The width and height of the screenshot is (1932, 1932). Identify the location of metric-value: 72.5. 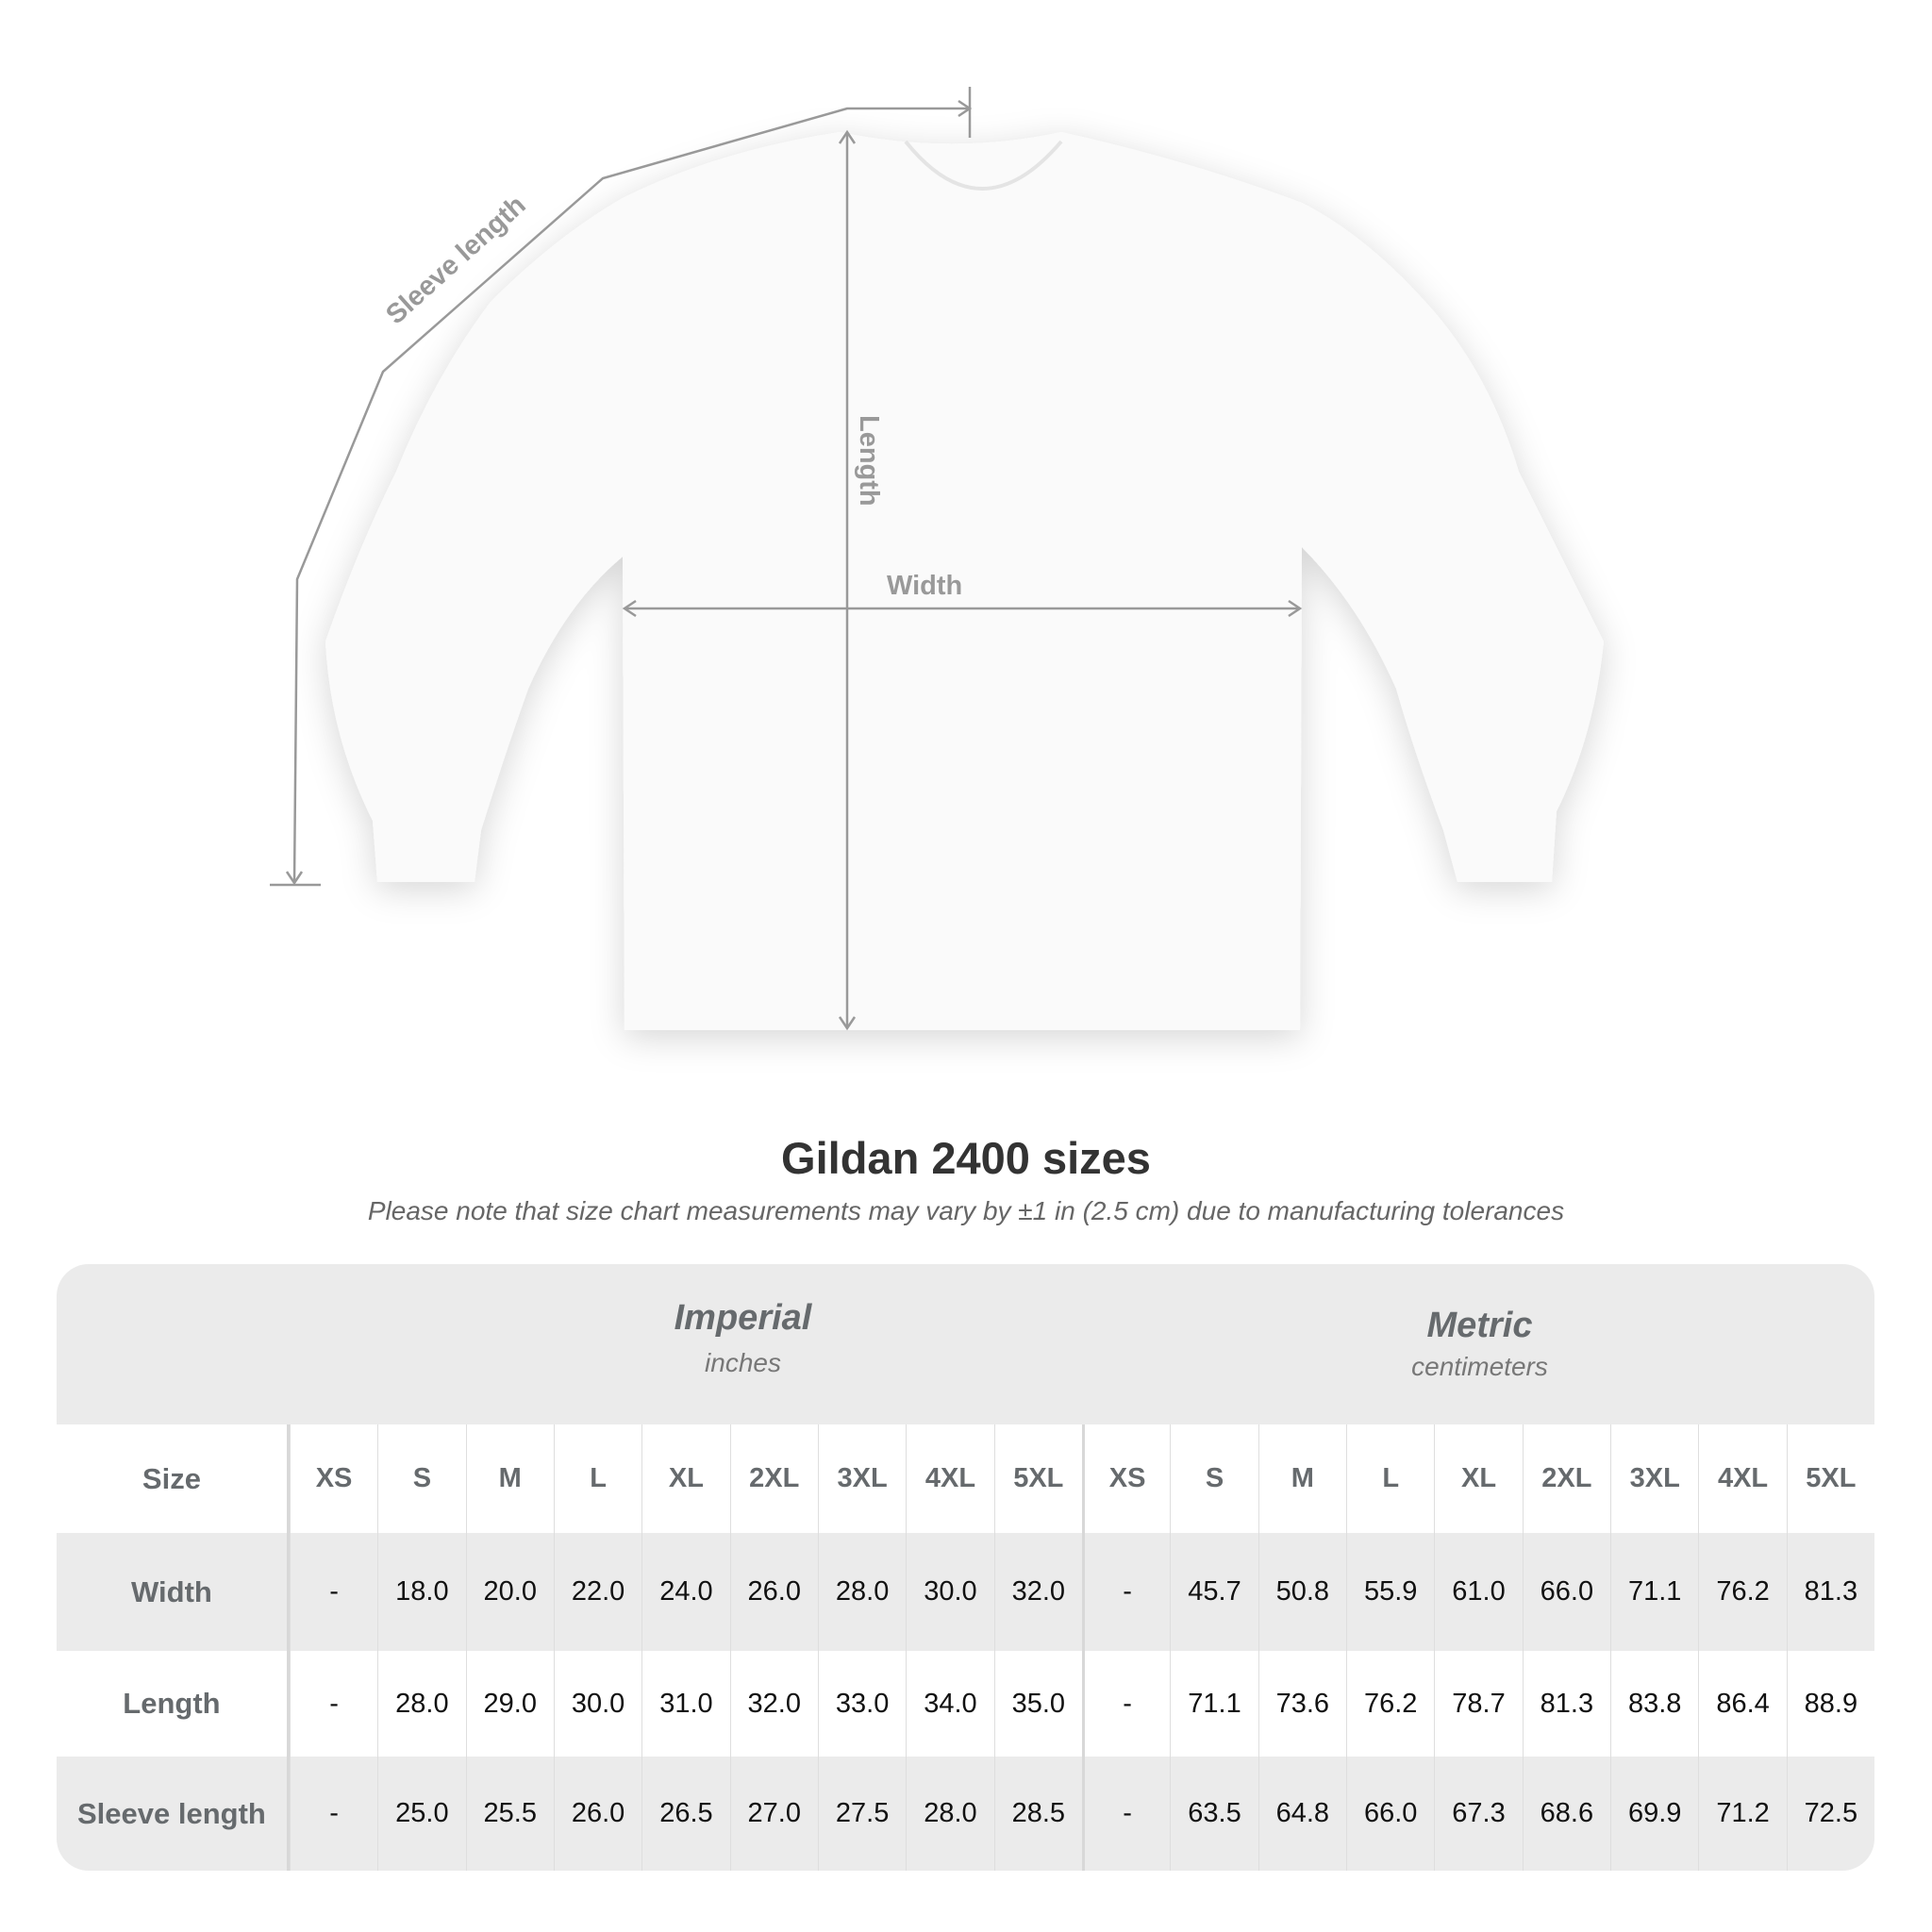
(1830, 1814).